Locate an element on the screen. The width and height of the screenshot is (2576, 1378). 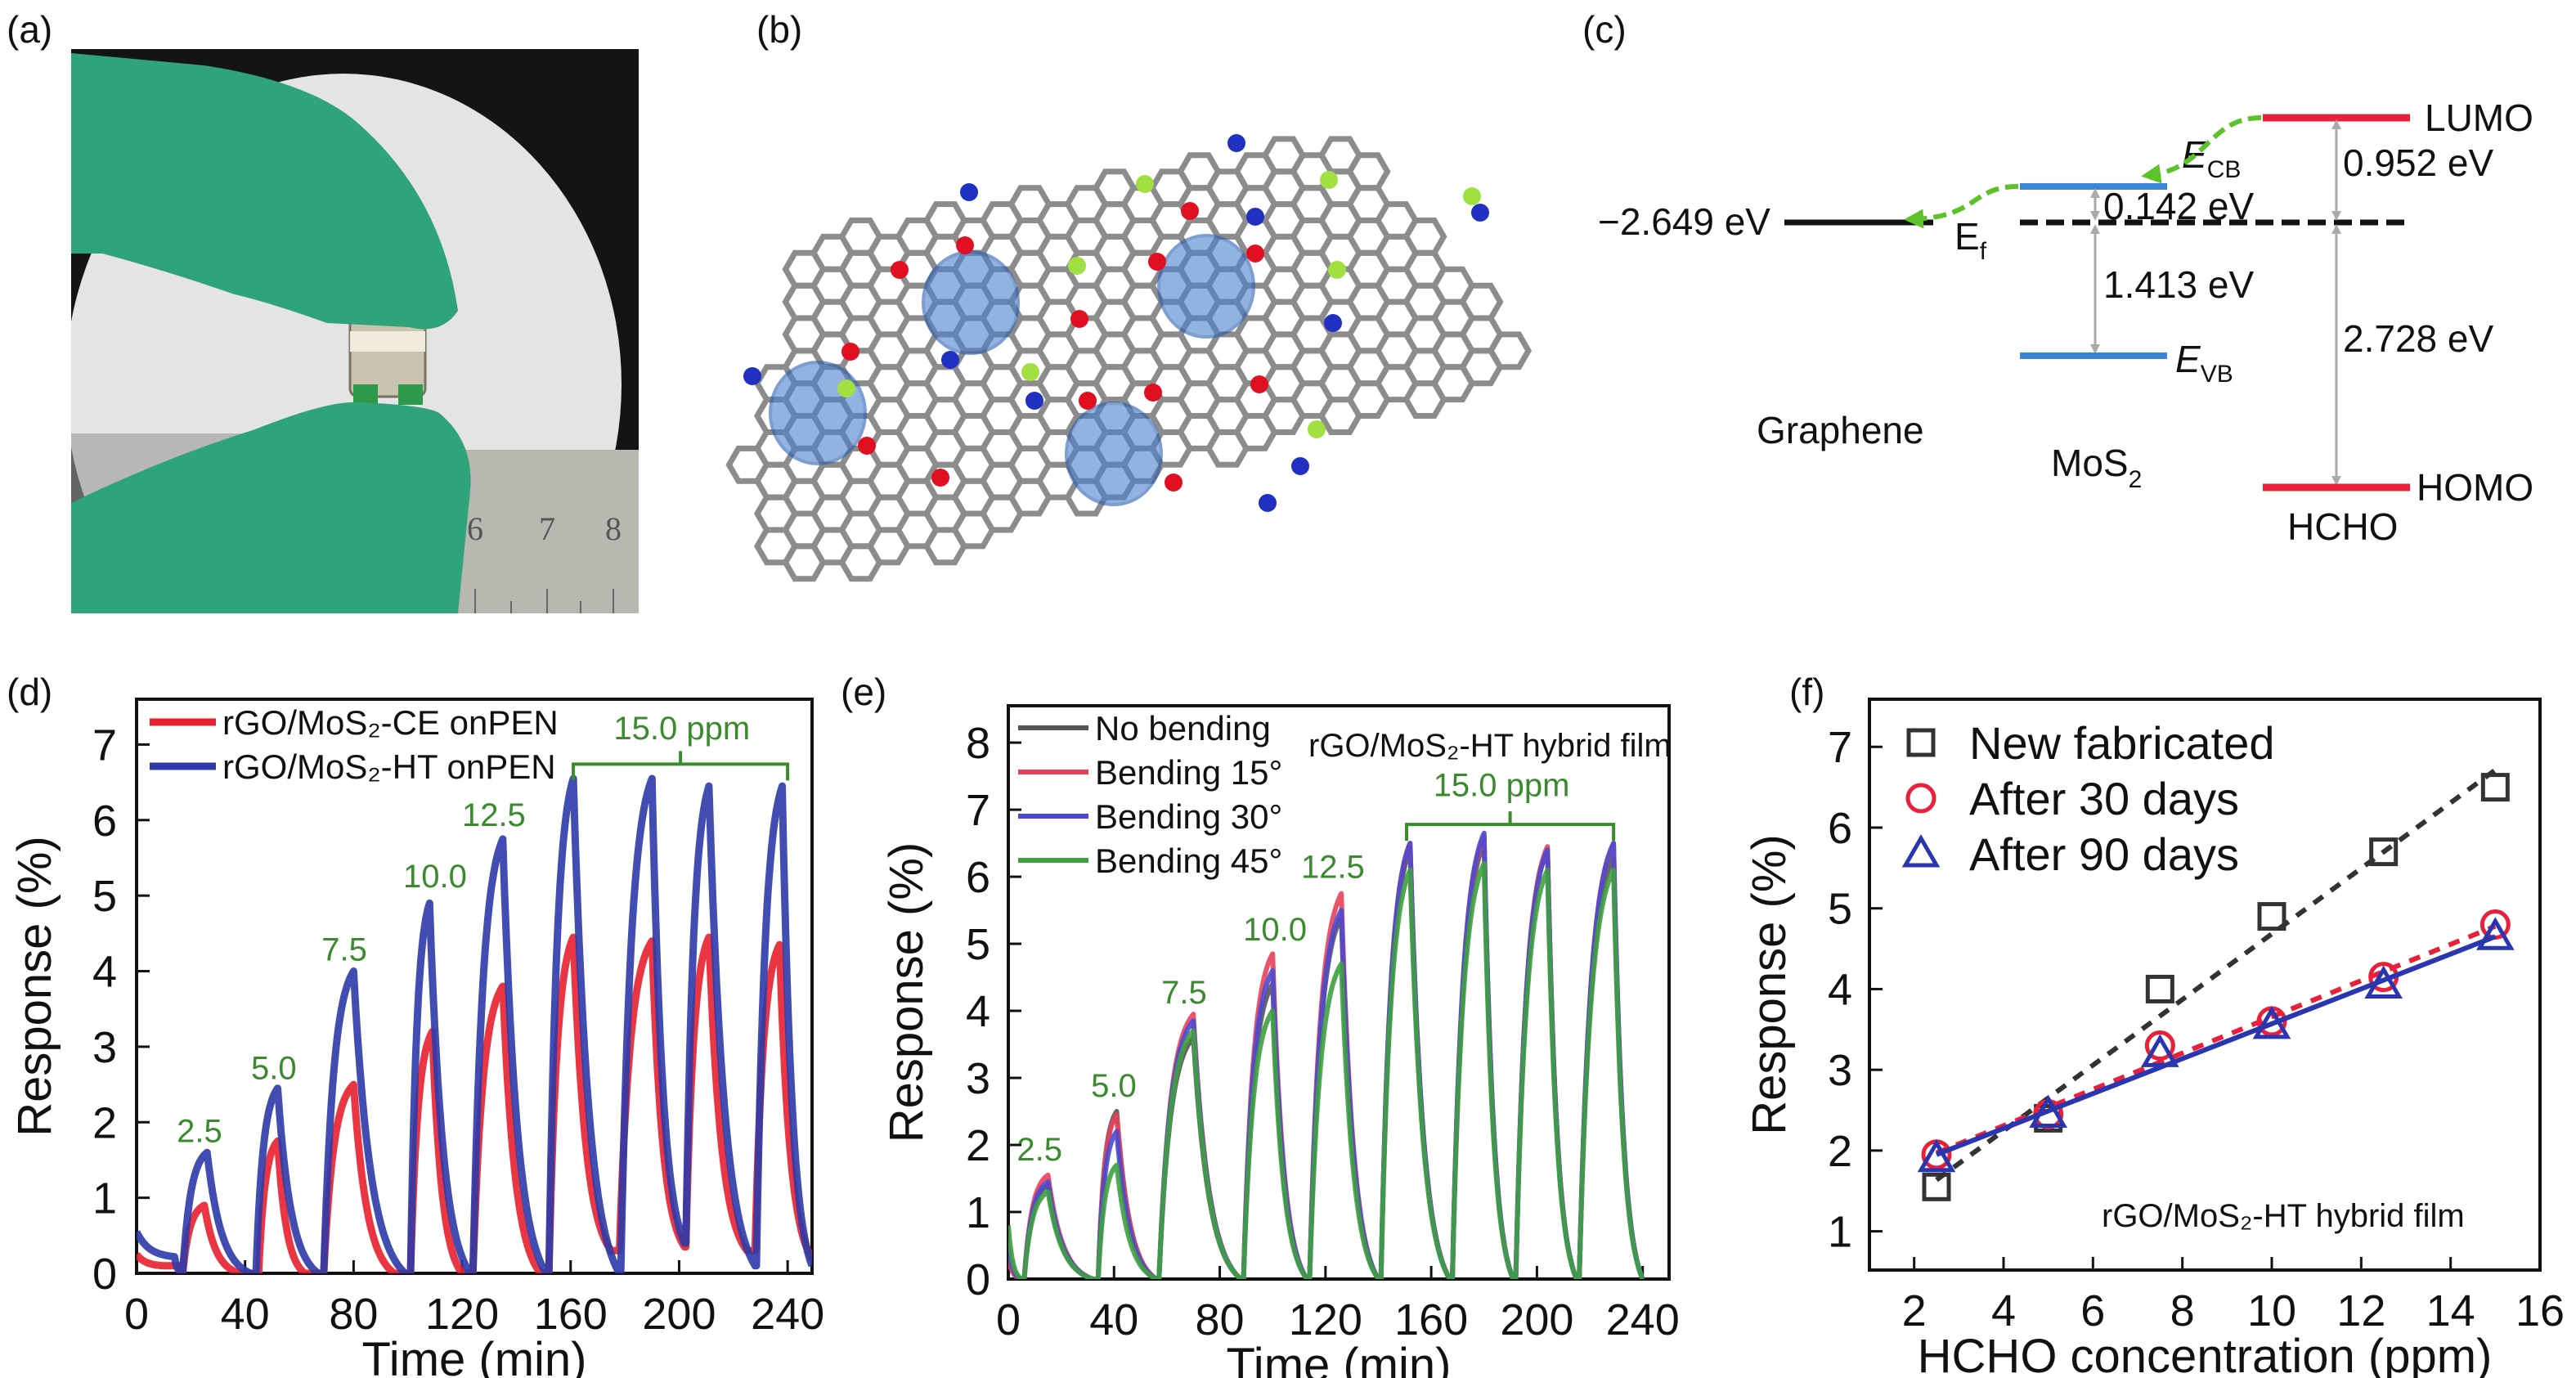
lumo-label: LUMO is located at coordinates (2479, 118).